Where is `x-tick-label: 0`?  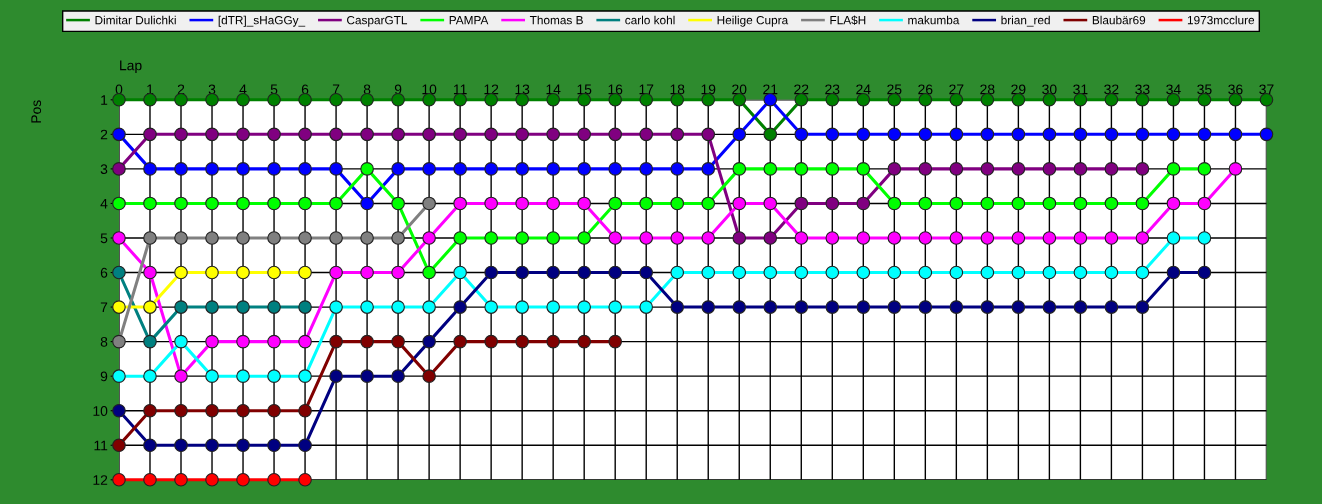
x-tick-label: 0 is located at coordinates (119, 89).